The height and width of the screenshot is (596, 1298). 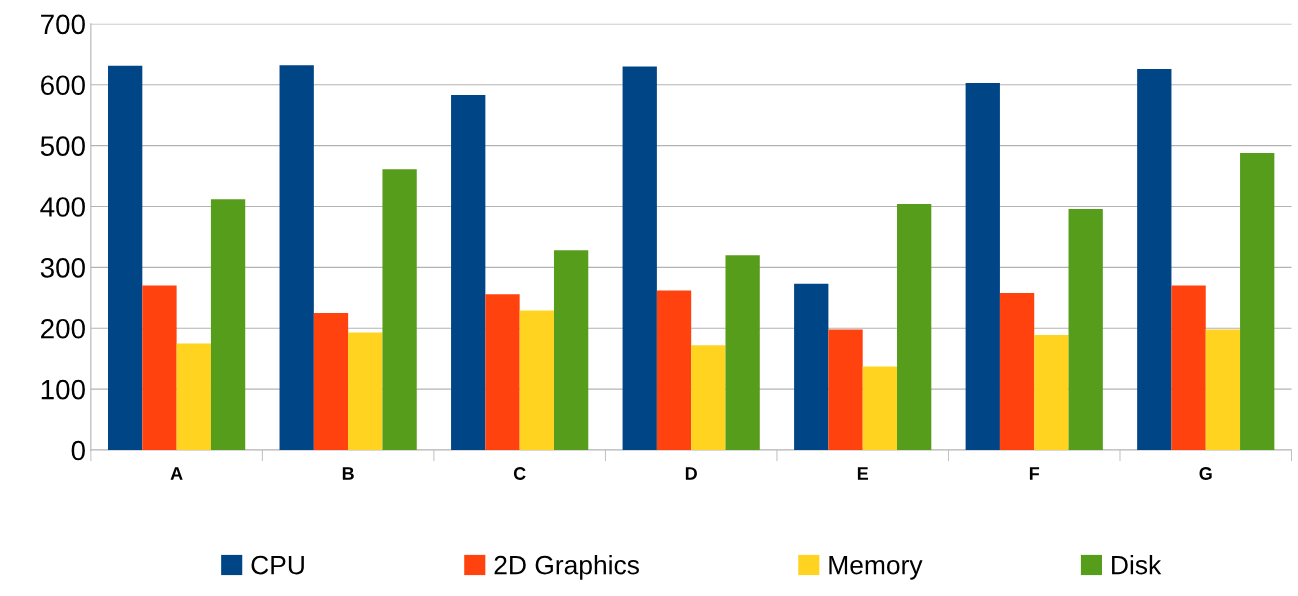 What do you see at coordinates (78, 450) in the screenshot?
I see `y-tick-label: 0` at bounding box center [78, 450].